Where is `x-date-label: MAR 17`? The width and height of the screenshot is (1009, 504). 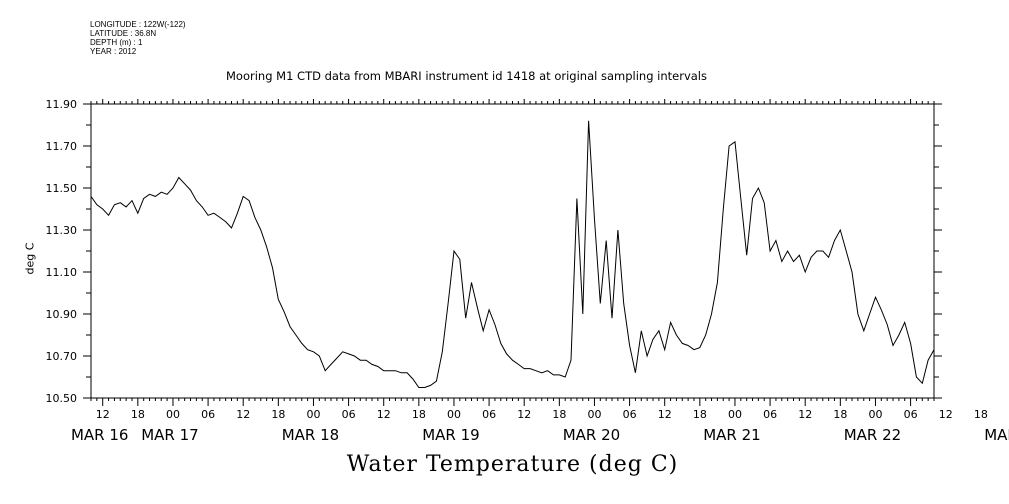 x-date-label: MAR 17 is located at coordinates (169, 435).